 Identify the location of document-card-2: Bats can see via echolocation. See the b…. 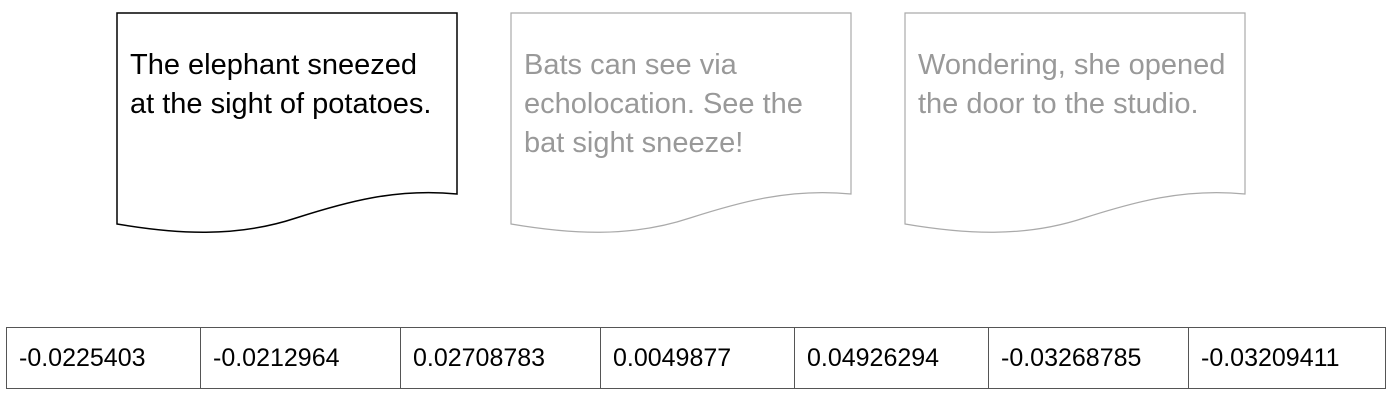
(681, 126).